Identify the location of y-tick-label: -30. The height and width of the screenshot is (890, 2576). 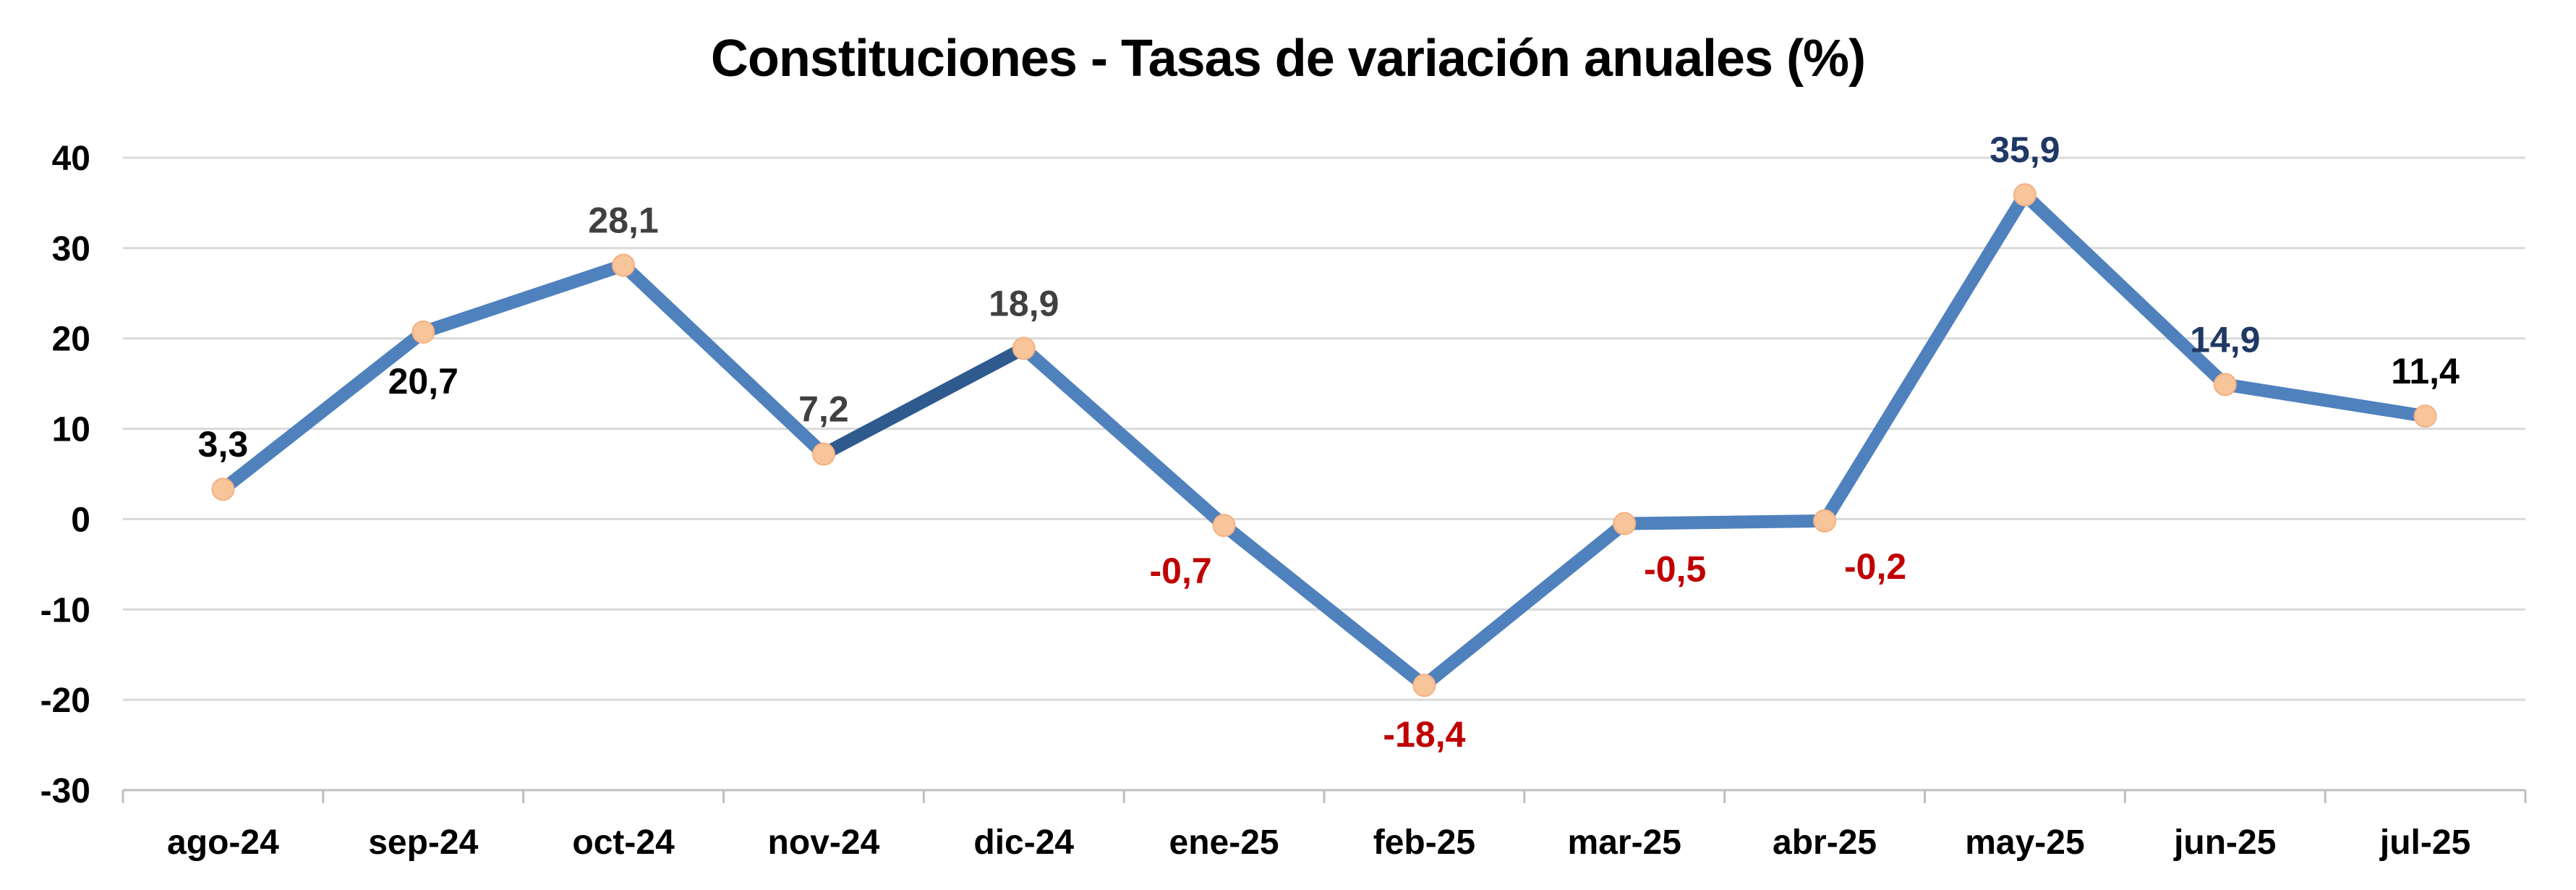
(65, 791).